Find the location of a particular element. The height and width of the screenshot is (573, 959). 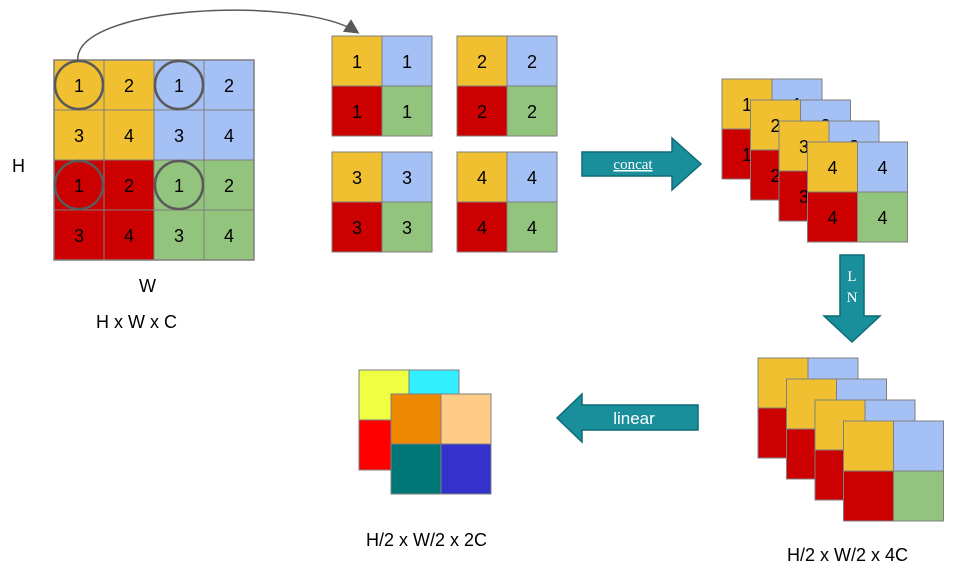

stack-layer is located at coordinates (893, 471).